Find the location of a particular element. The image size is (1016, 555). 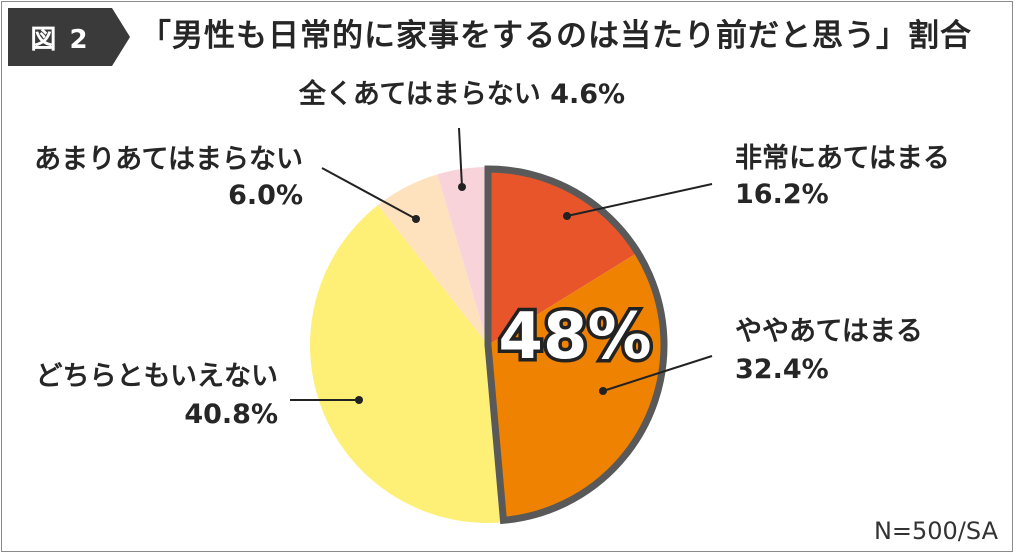

slice-label-value: 32.4% is located at coordinates (782, 369).